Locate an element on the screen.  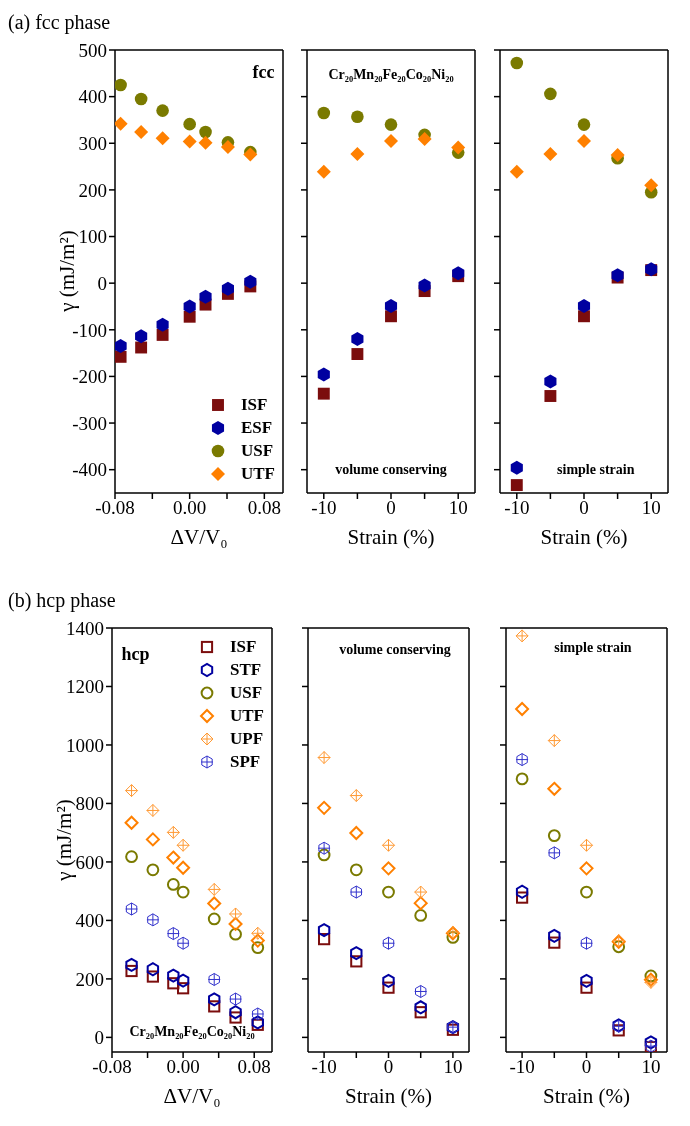
y-tick-label: -100 is located at coordinates (89, 330).